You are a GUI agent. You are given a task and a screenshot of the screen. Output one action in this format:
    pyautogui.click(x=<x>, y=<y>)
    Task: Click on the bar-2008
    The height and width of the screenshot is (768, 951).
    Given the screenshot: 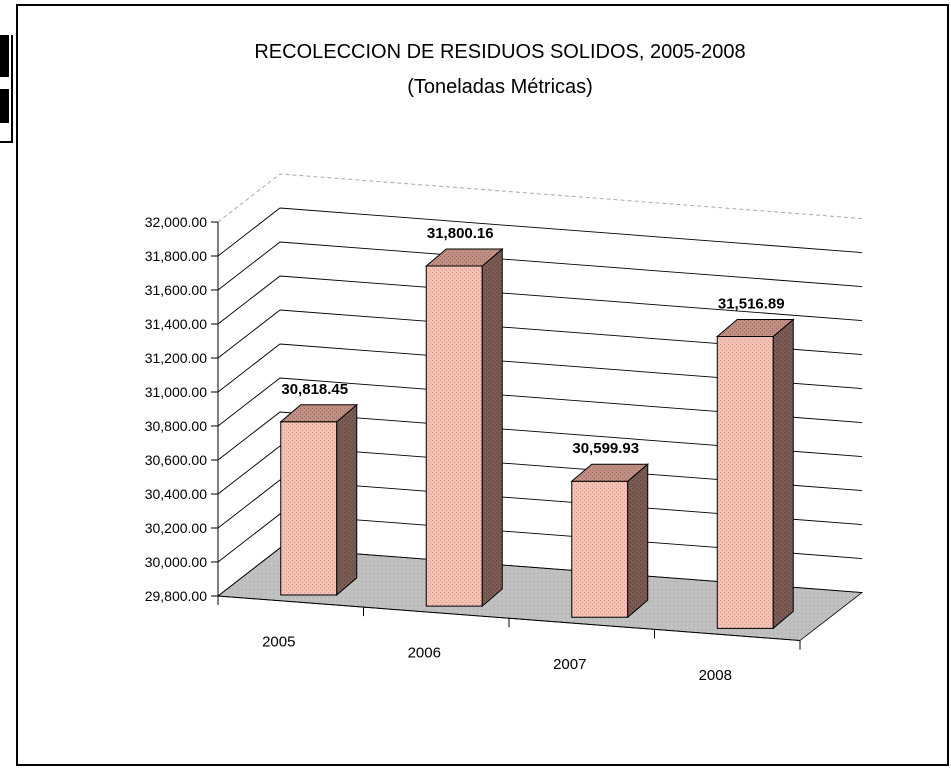 What is the action you would take?
    pyautogui.click(x=755, y=474)
    